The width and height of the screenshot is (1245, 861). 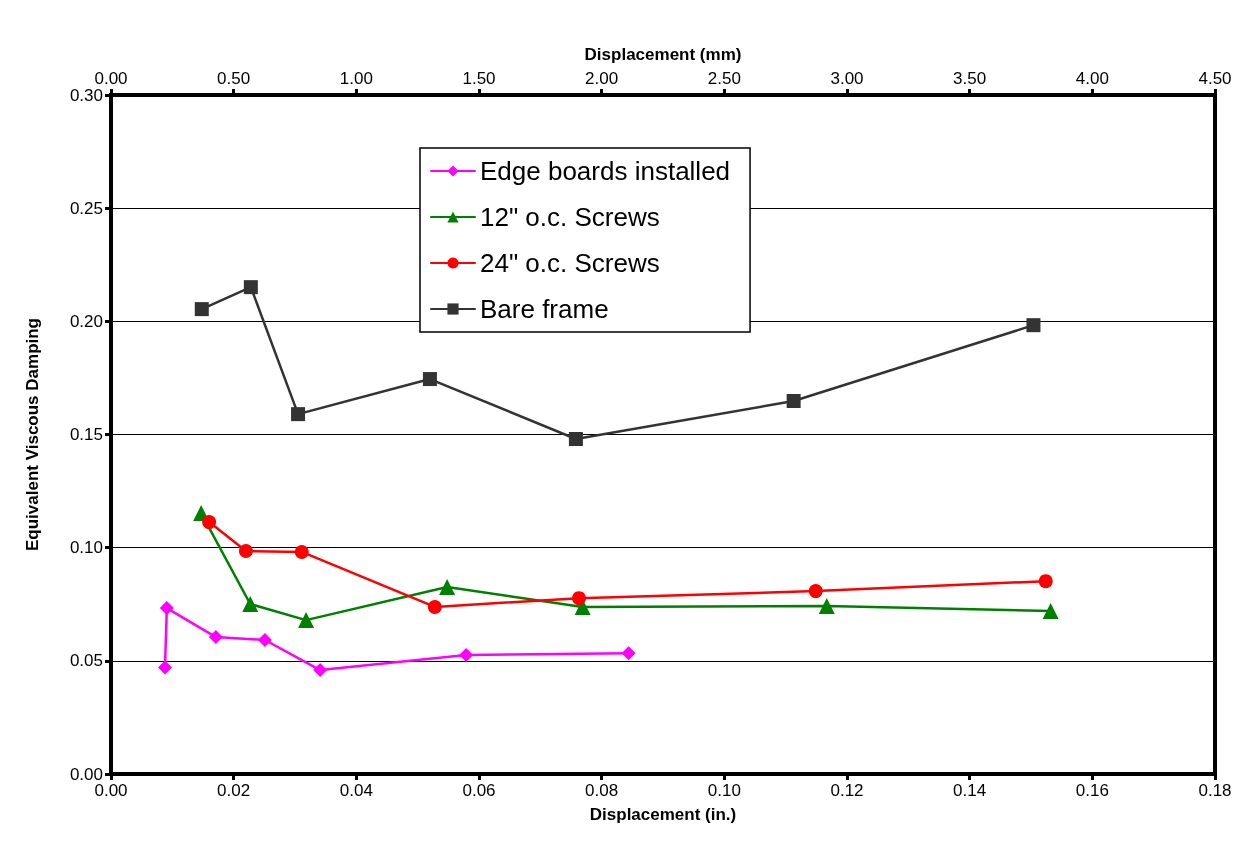 What do you see at coordinates (544, 309) in the screenshot?
I see `legend-label: Bare frame` at bounding box center [544, 309].